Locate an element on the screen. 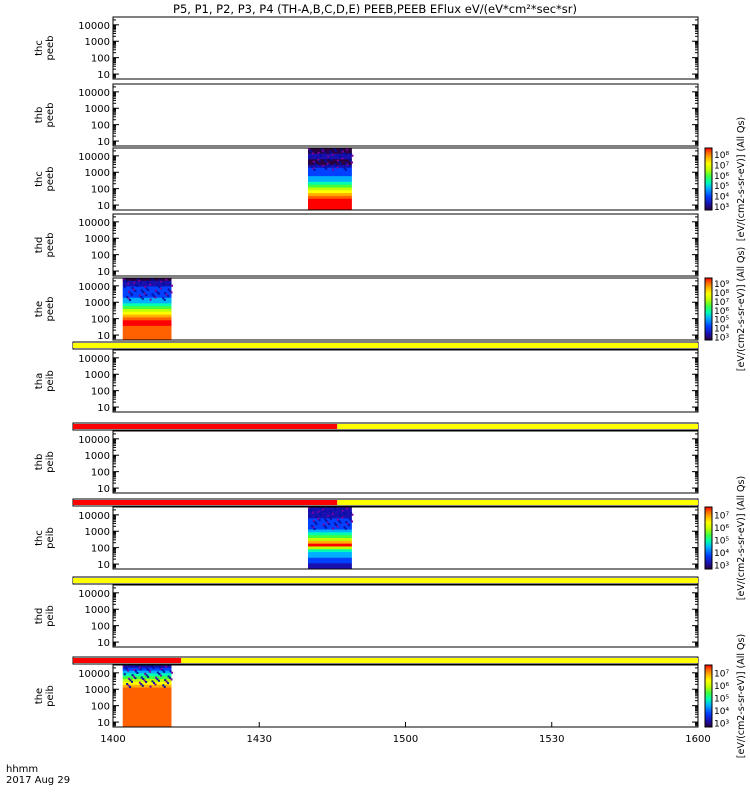 This screenshot has height=800, width=750. panel-probe-label: thc is located at coordinates (39, 48).